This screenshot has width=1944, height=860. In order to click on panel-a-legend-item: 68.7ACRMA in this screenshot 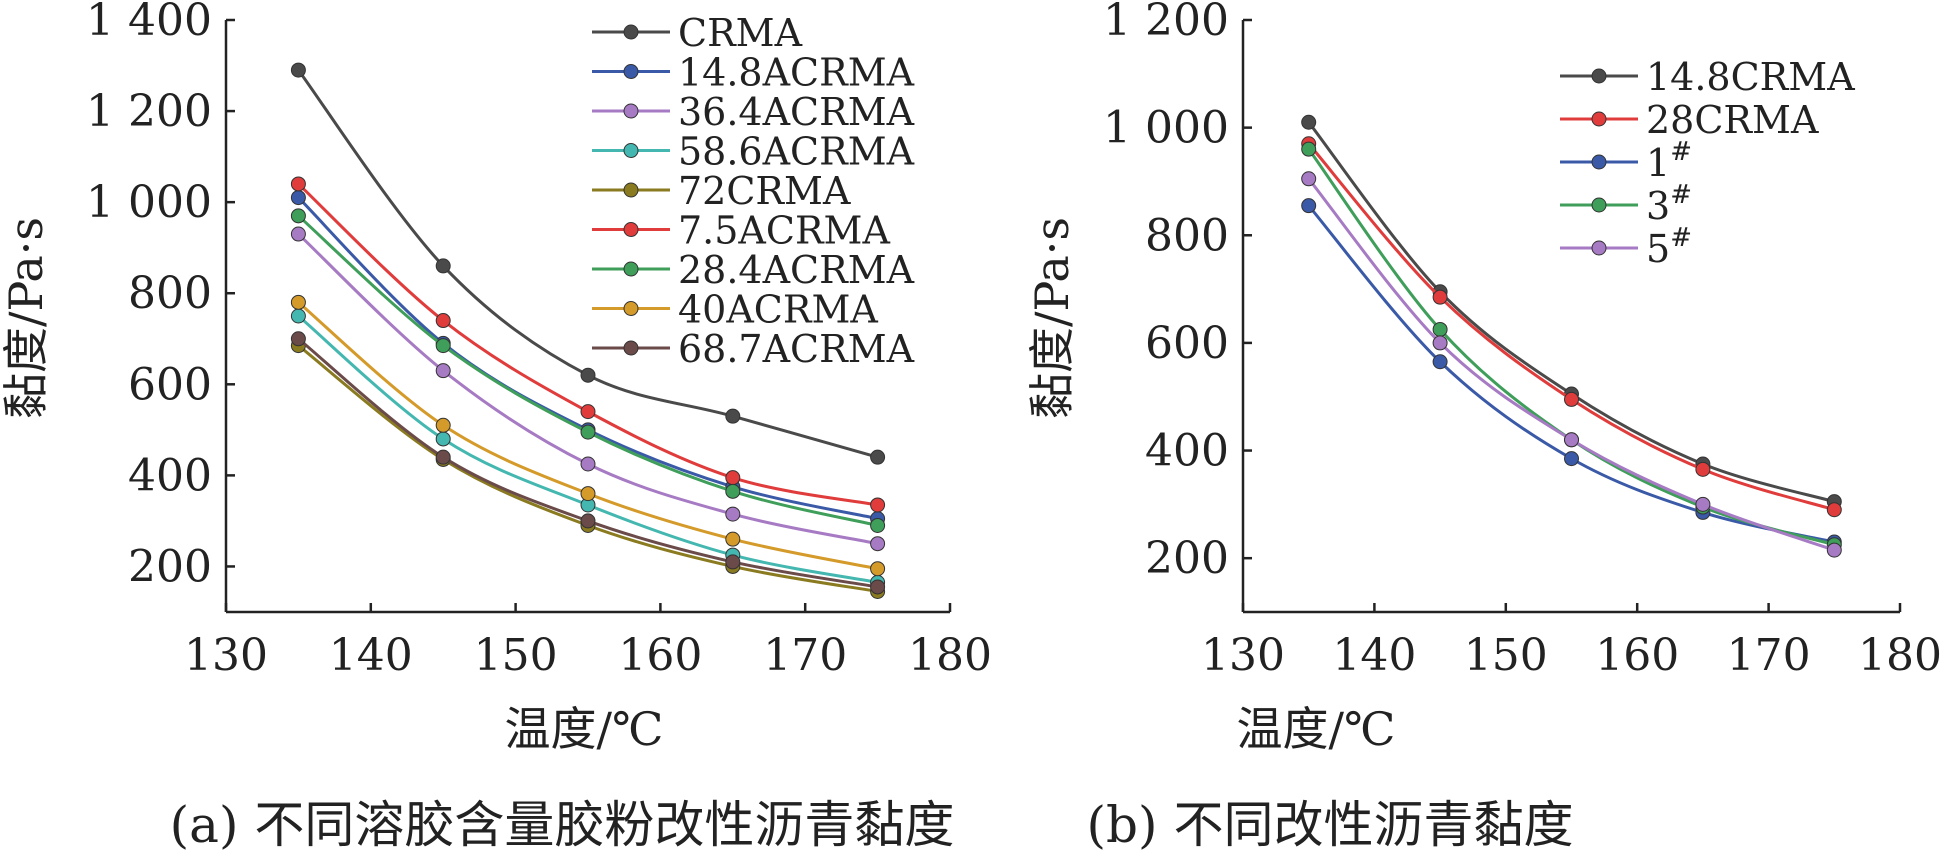, I will do `click(753, 349)`.